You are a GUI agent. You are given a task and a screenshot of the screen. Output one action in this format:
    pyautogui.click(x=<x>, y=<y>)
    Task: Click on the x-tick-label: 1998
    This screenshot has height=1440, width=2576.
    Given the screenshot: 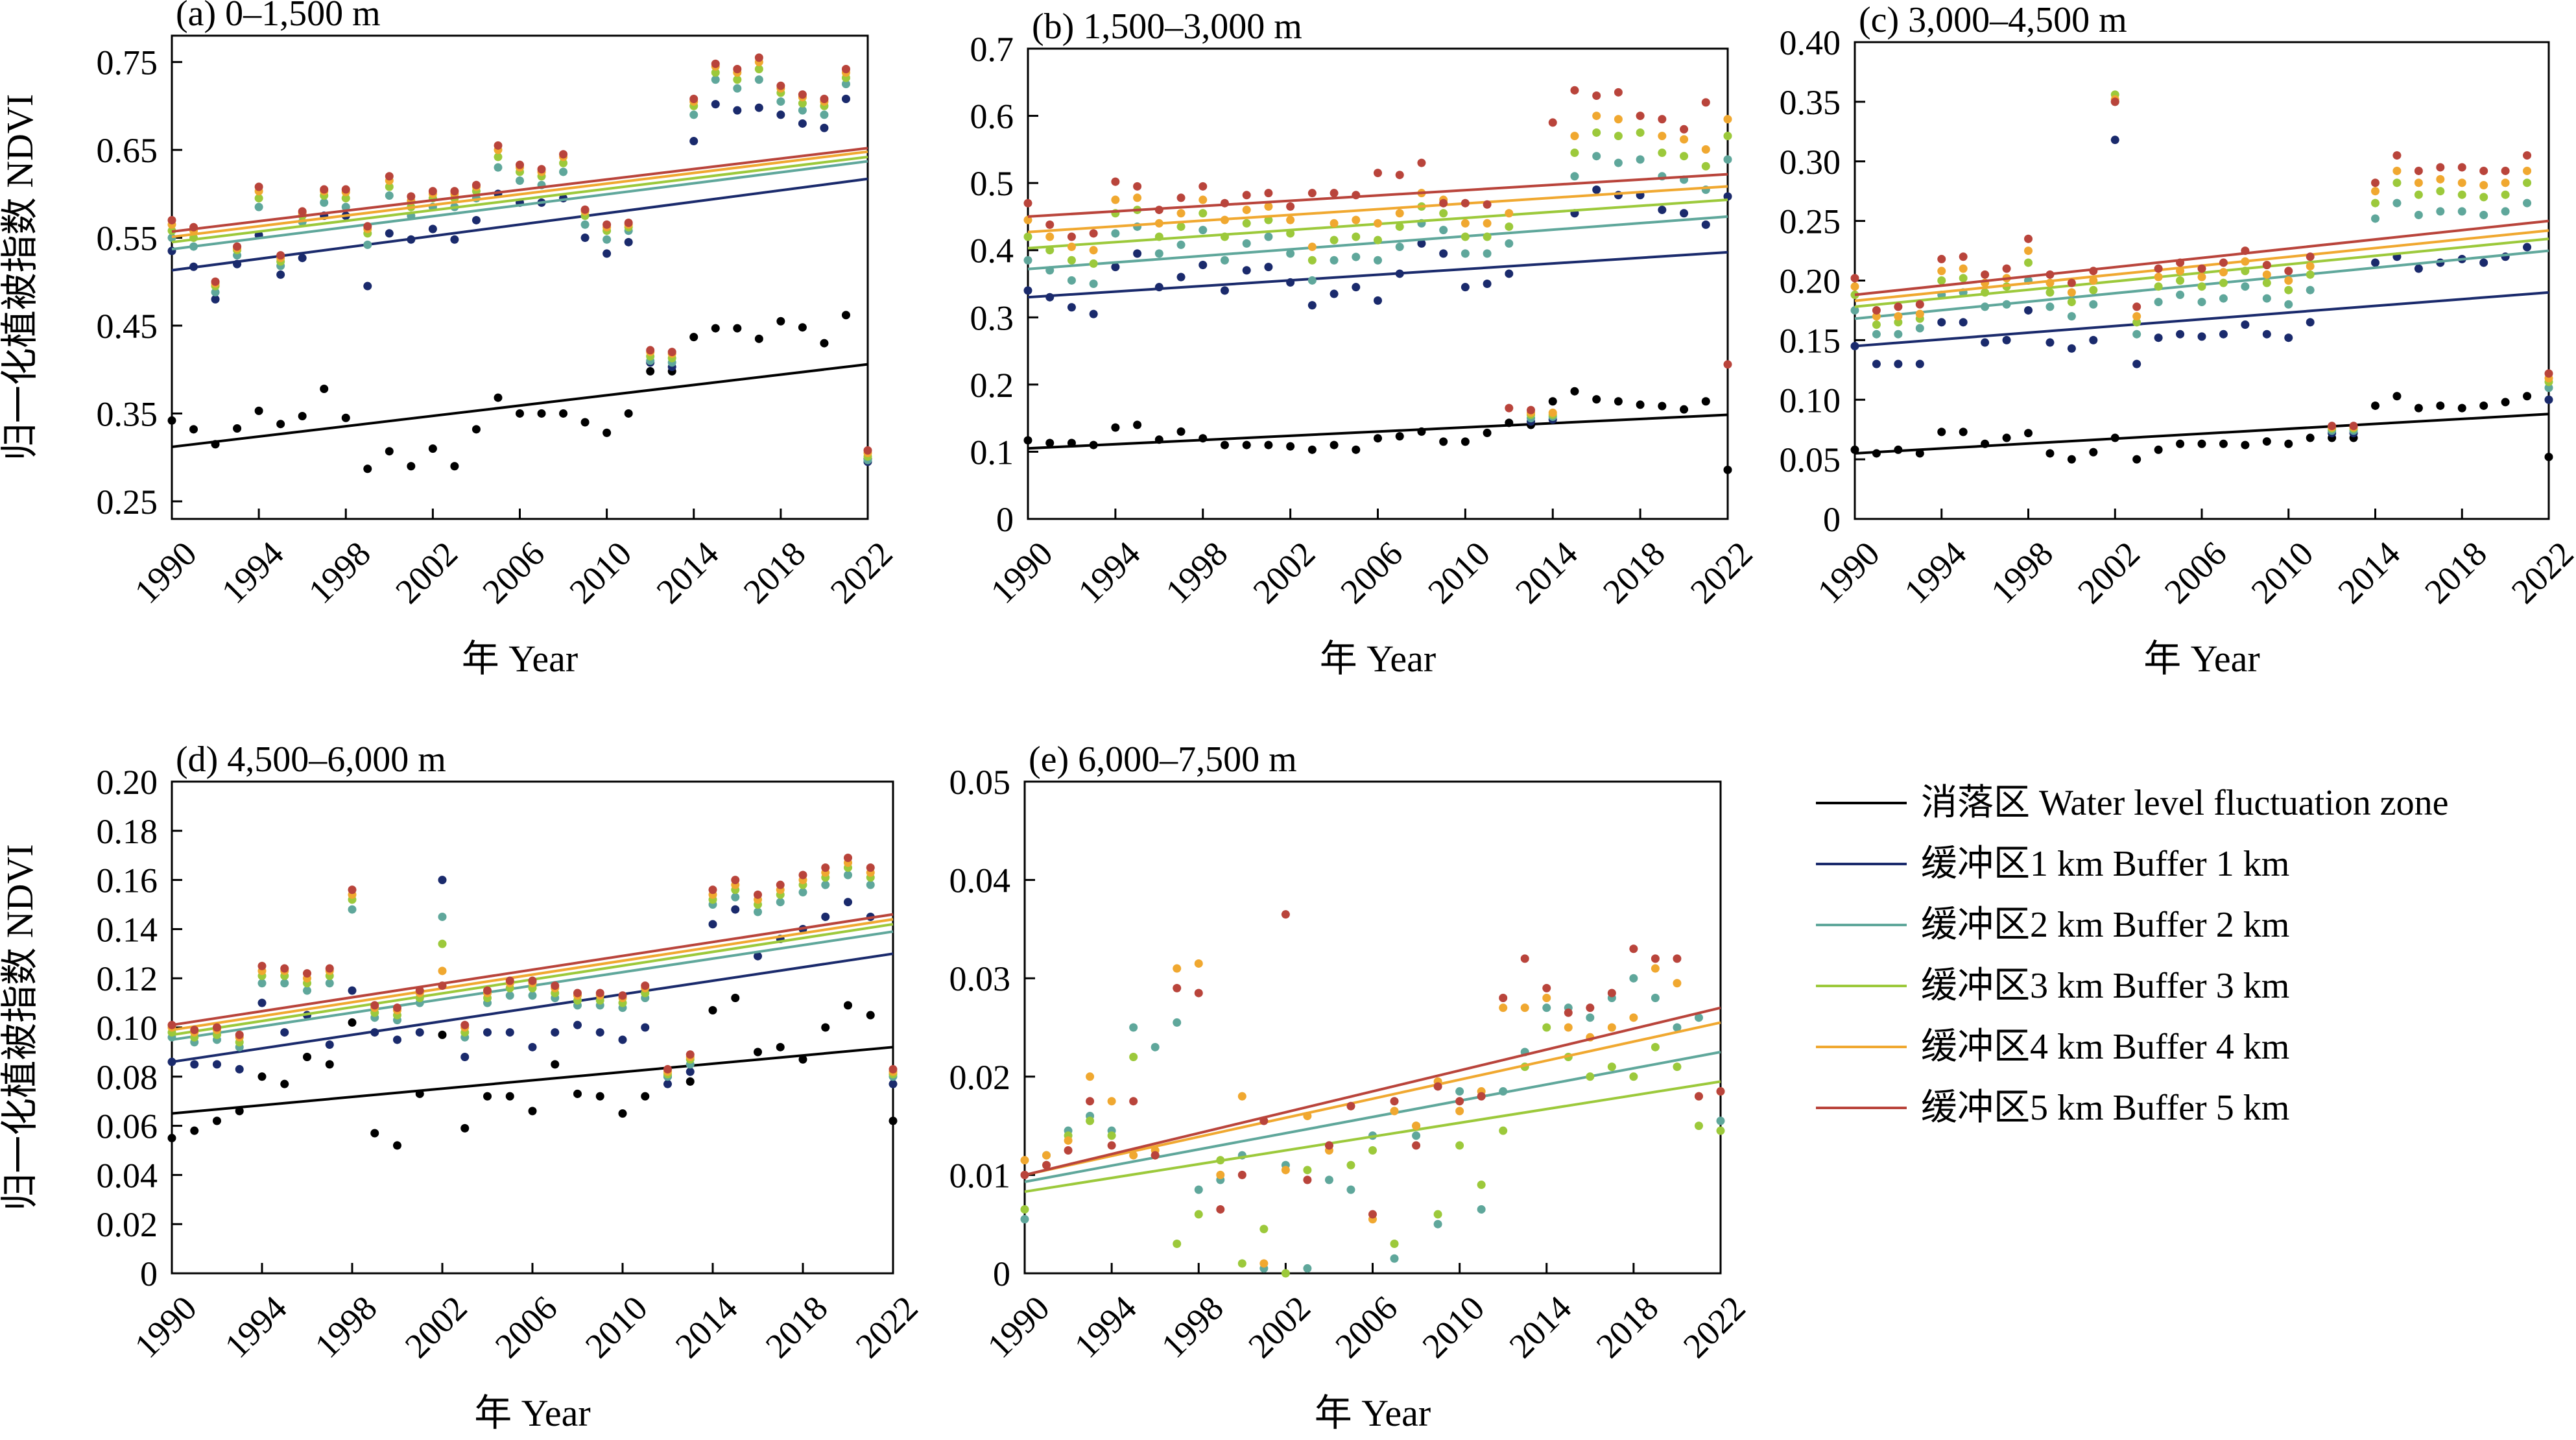 What is the action you would take?
    pyautogui.click(x=2022, y=573)
    